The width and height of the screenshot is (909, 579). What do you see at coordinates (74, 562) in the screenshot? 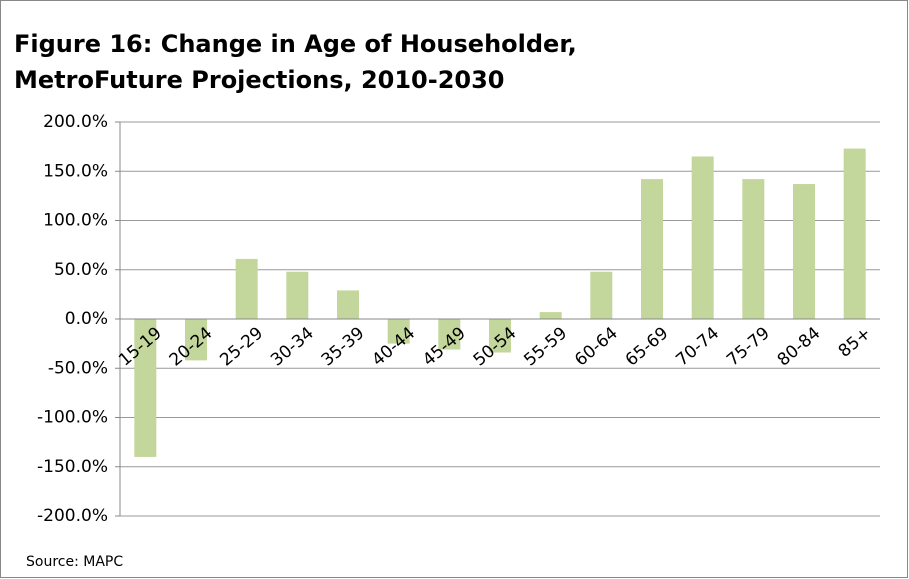
I see `source-note: Source: MAPC` at bounding box center [74, 562].